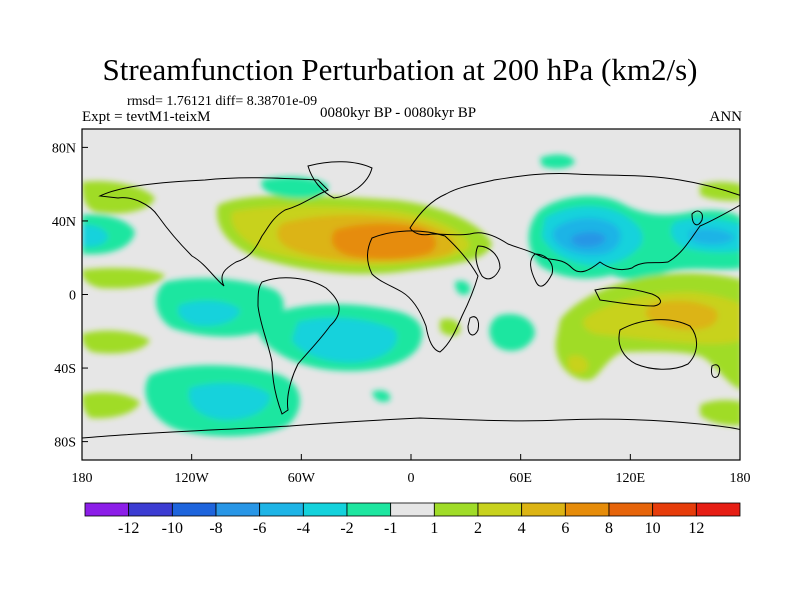 This screenshot has height=600, width=800. I want to click on contour-arctic-negative-b, so click(557, 161).